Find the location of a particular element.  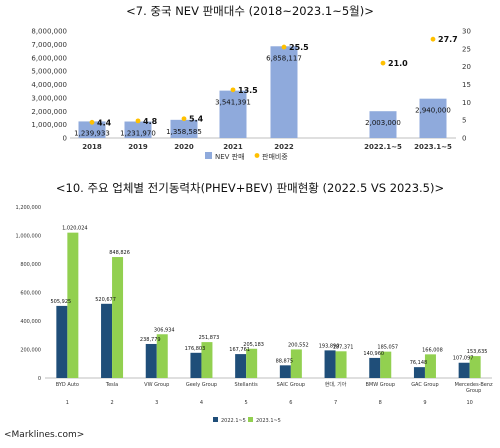

x-tick-label: 2020 is located at coordinates (184, 147).